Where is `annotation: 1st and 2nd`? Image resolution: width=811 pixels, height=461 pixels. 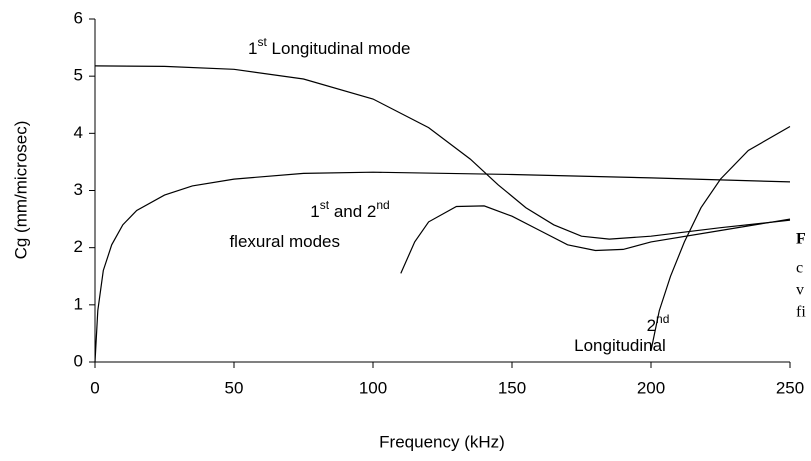 annotation: 1st and 2nd is located at coordinates (349, 209).